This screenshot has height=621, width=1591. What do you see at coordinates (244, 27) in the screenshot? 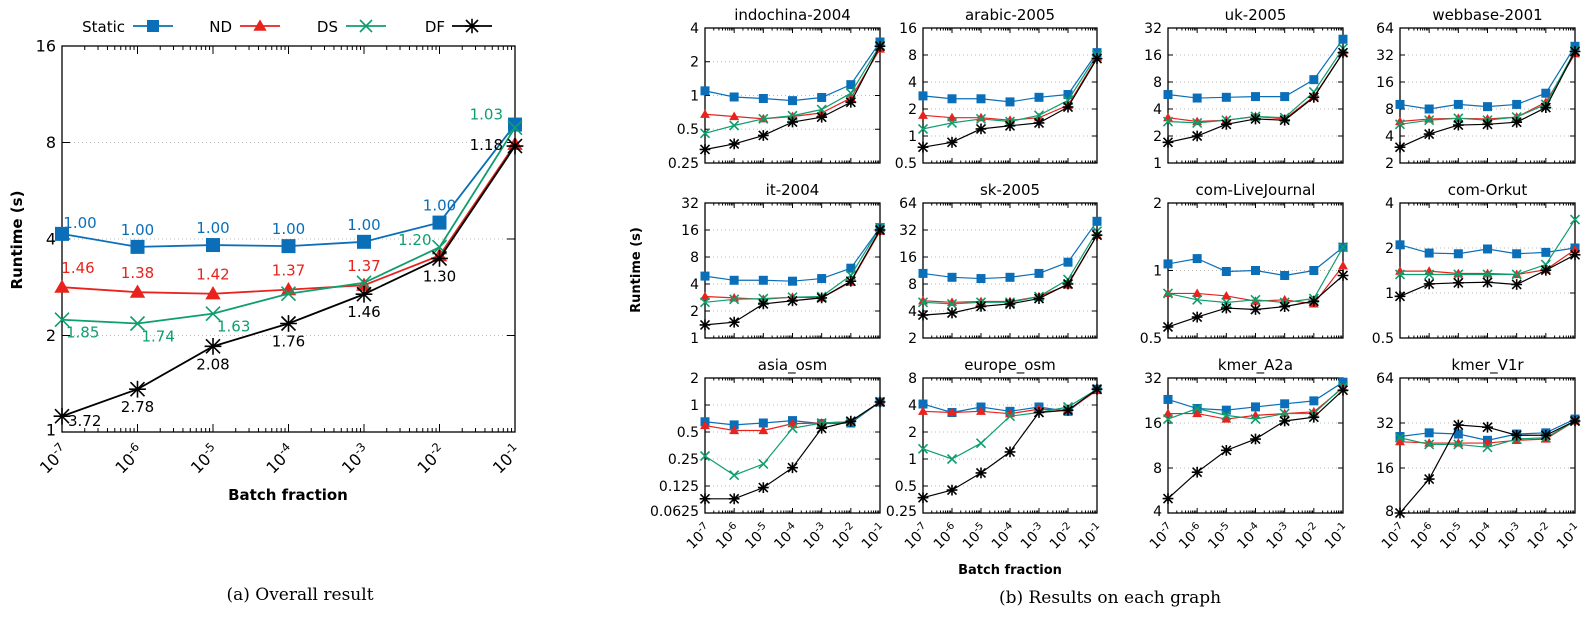
I see `legend-item-ND: ND` at bounding box center [244, 27].